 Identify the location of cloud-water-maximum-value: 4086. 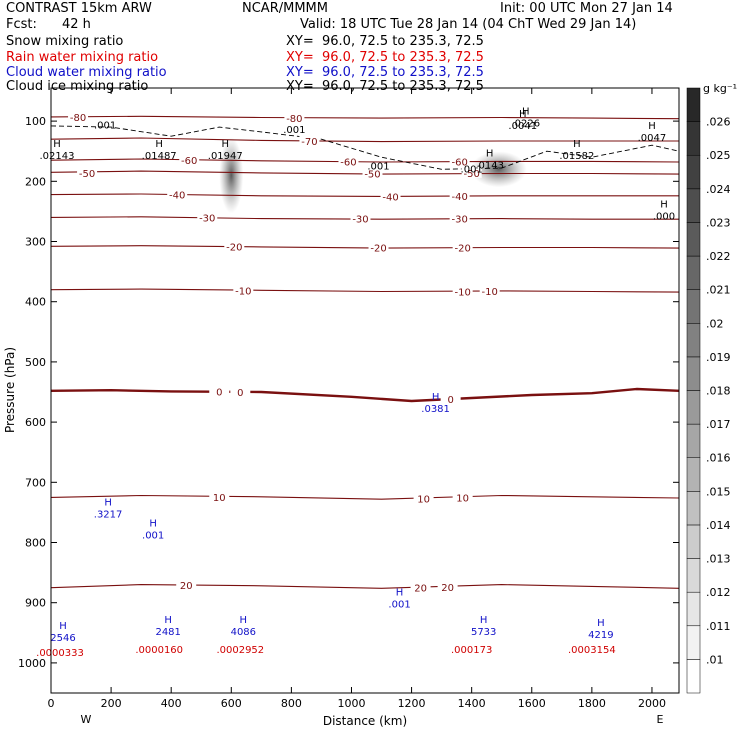
(243, 632).